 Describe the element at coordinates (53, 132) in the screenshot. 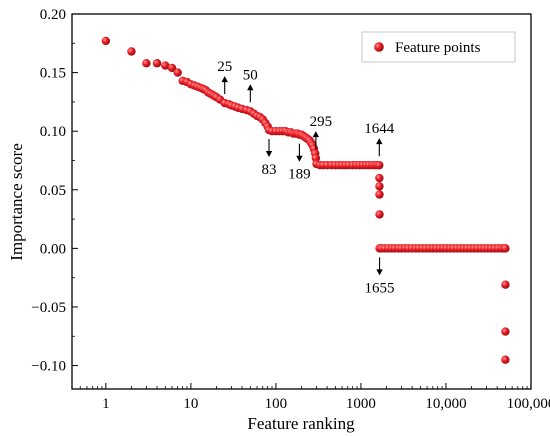

I see `y-tick-label: 0.10` at that location.